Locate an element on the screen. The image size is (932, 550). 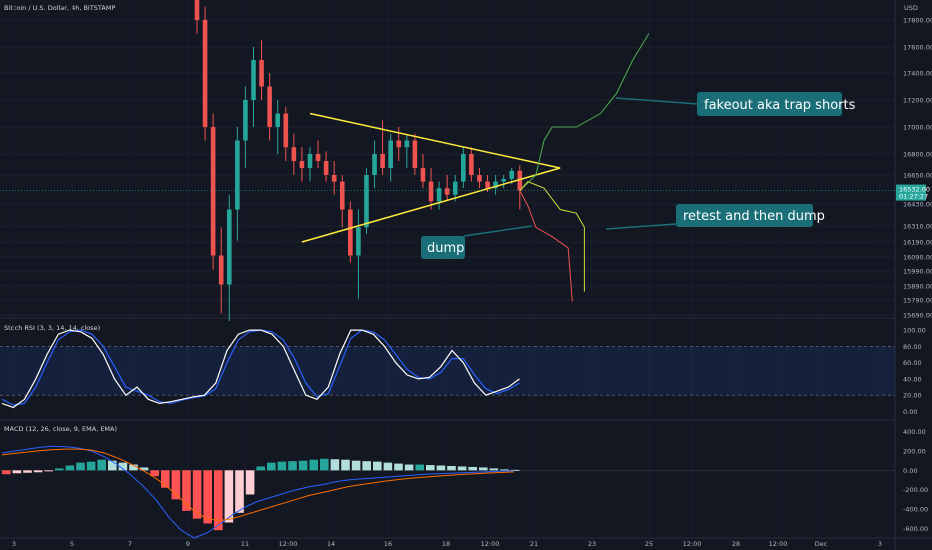
triangle-lower-line is located at coordinates (431, 205).